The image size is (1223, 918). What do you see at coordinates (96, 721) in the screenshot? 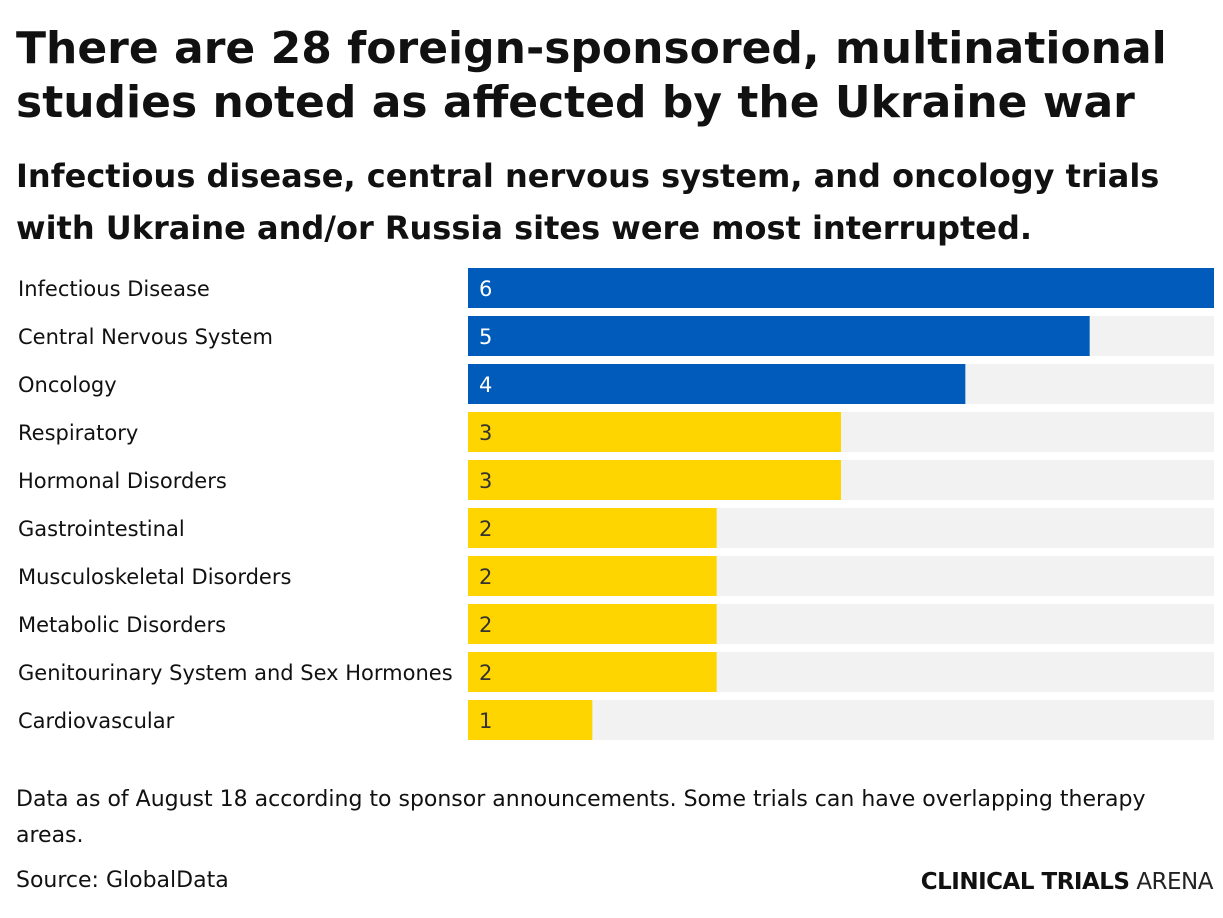
I see `category-label: Cardiovascular` at bounding box center [96, 721].